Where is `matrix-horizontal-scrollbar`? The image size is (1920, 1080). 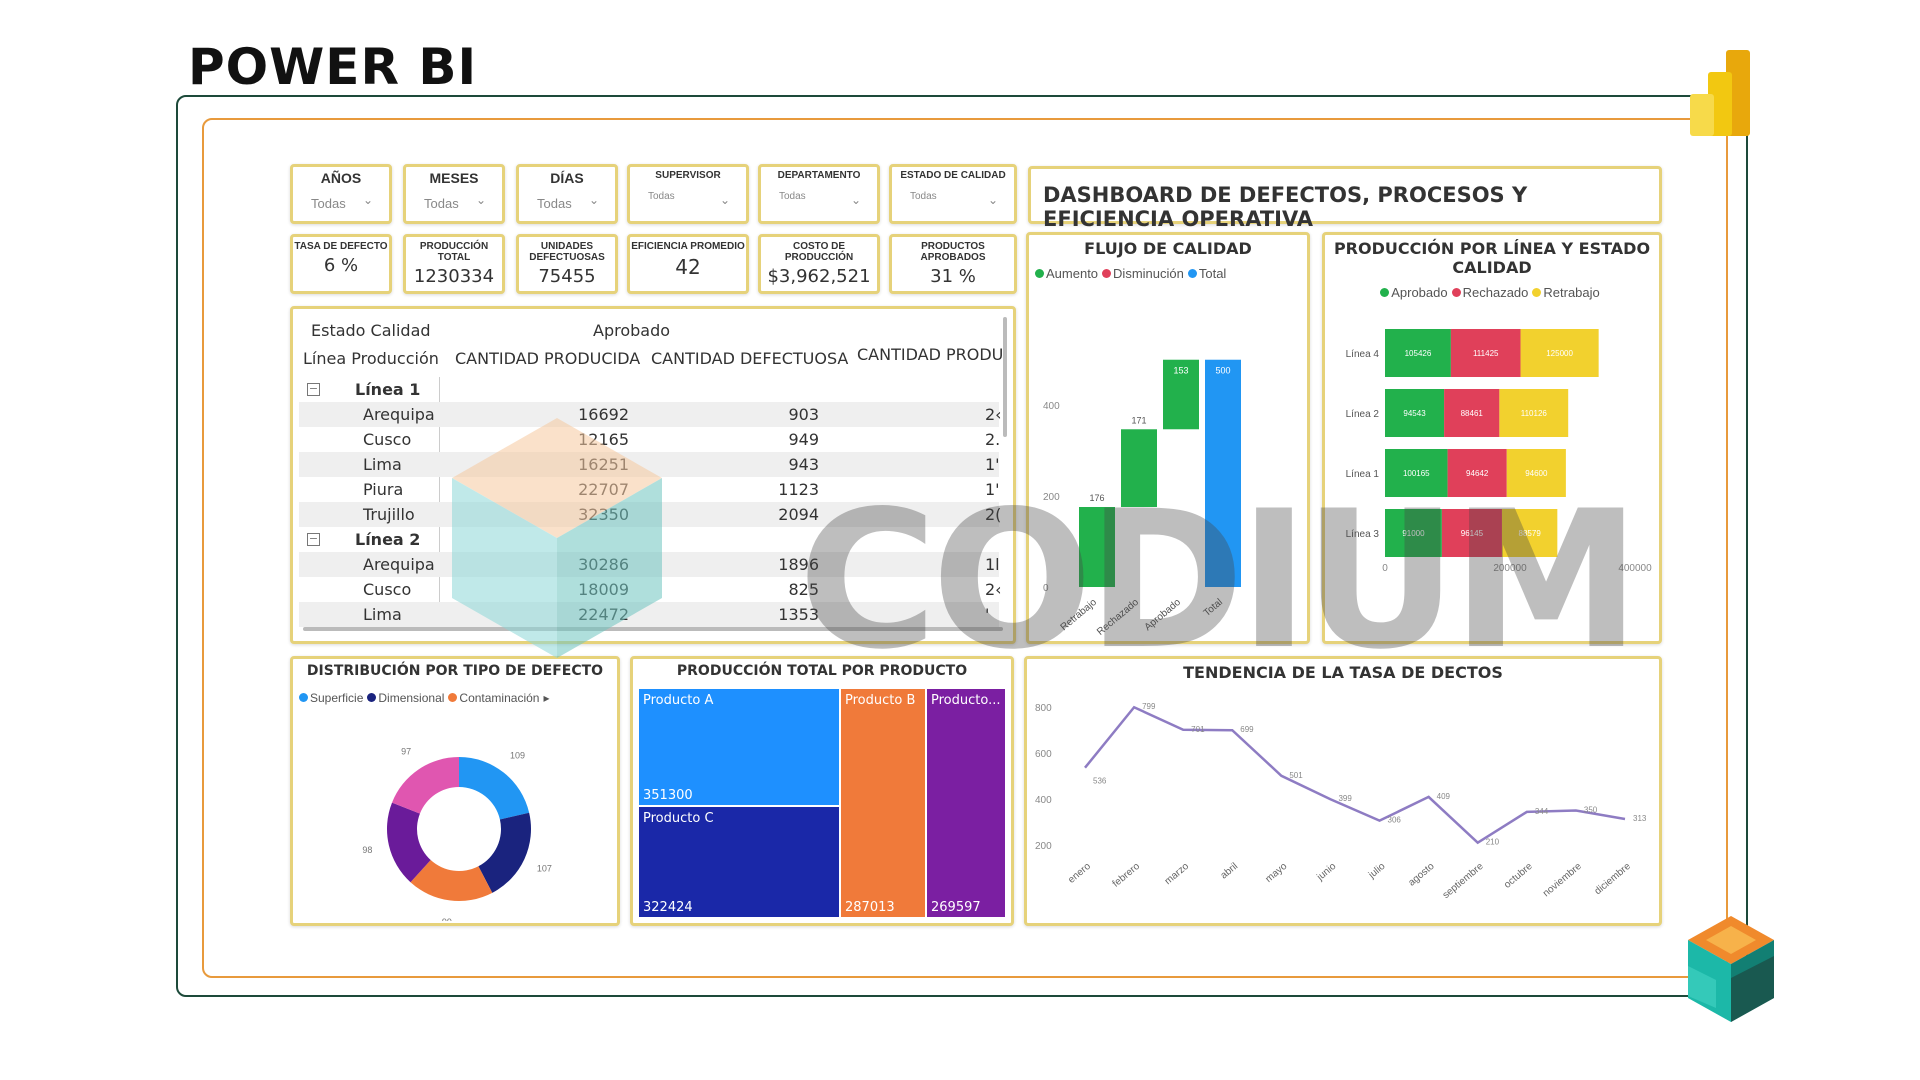 matrix-horizontal-scrollbar is located at coordinates (653, 629).